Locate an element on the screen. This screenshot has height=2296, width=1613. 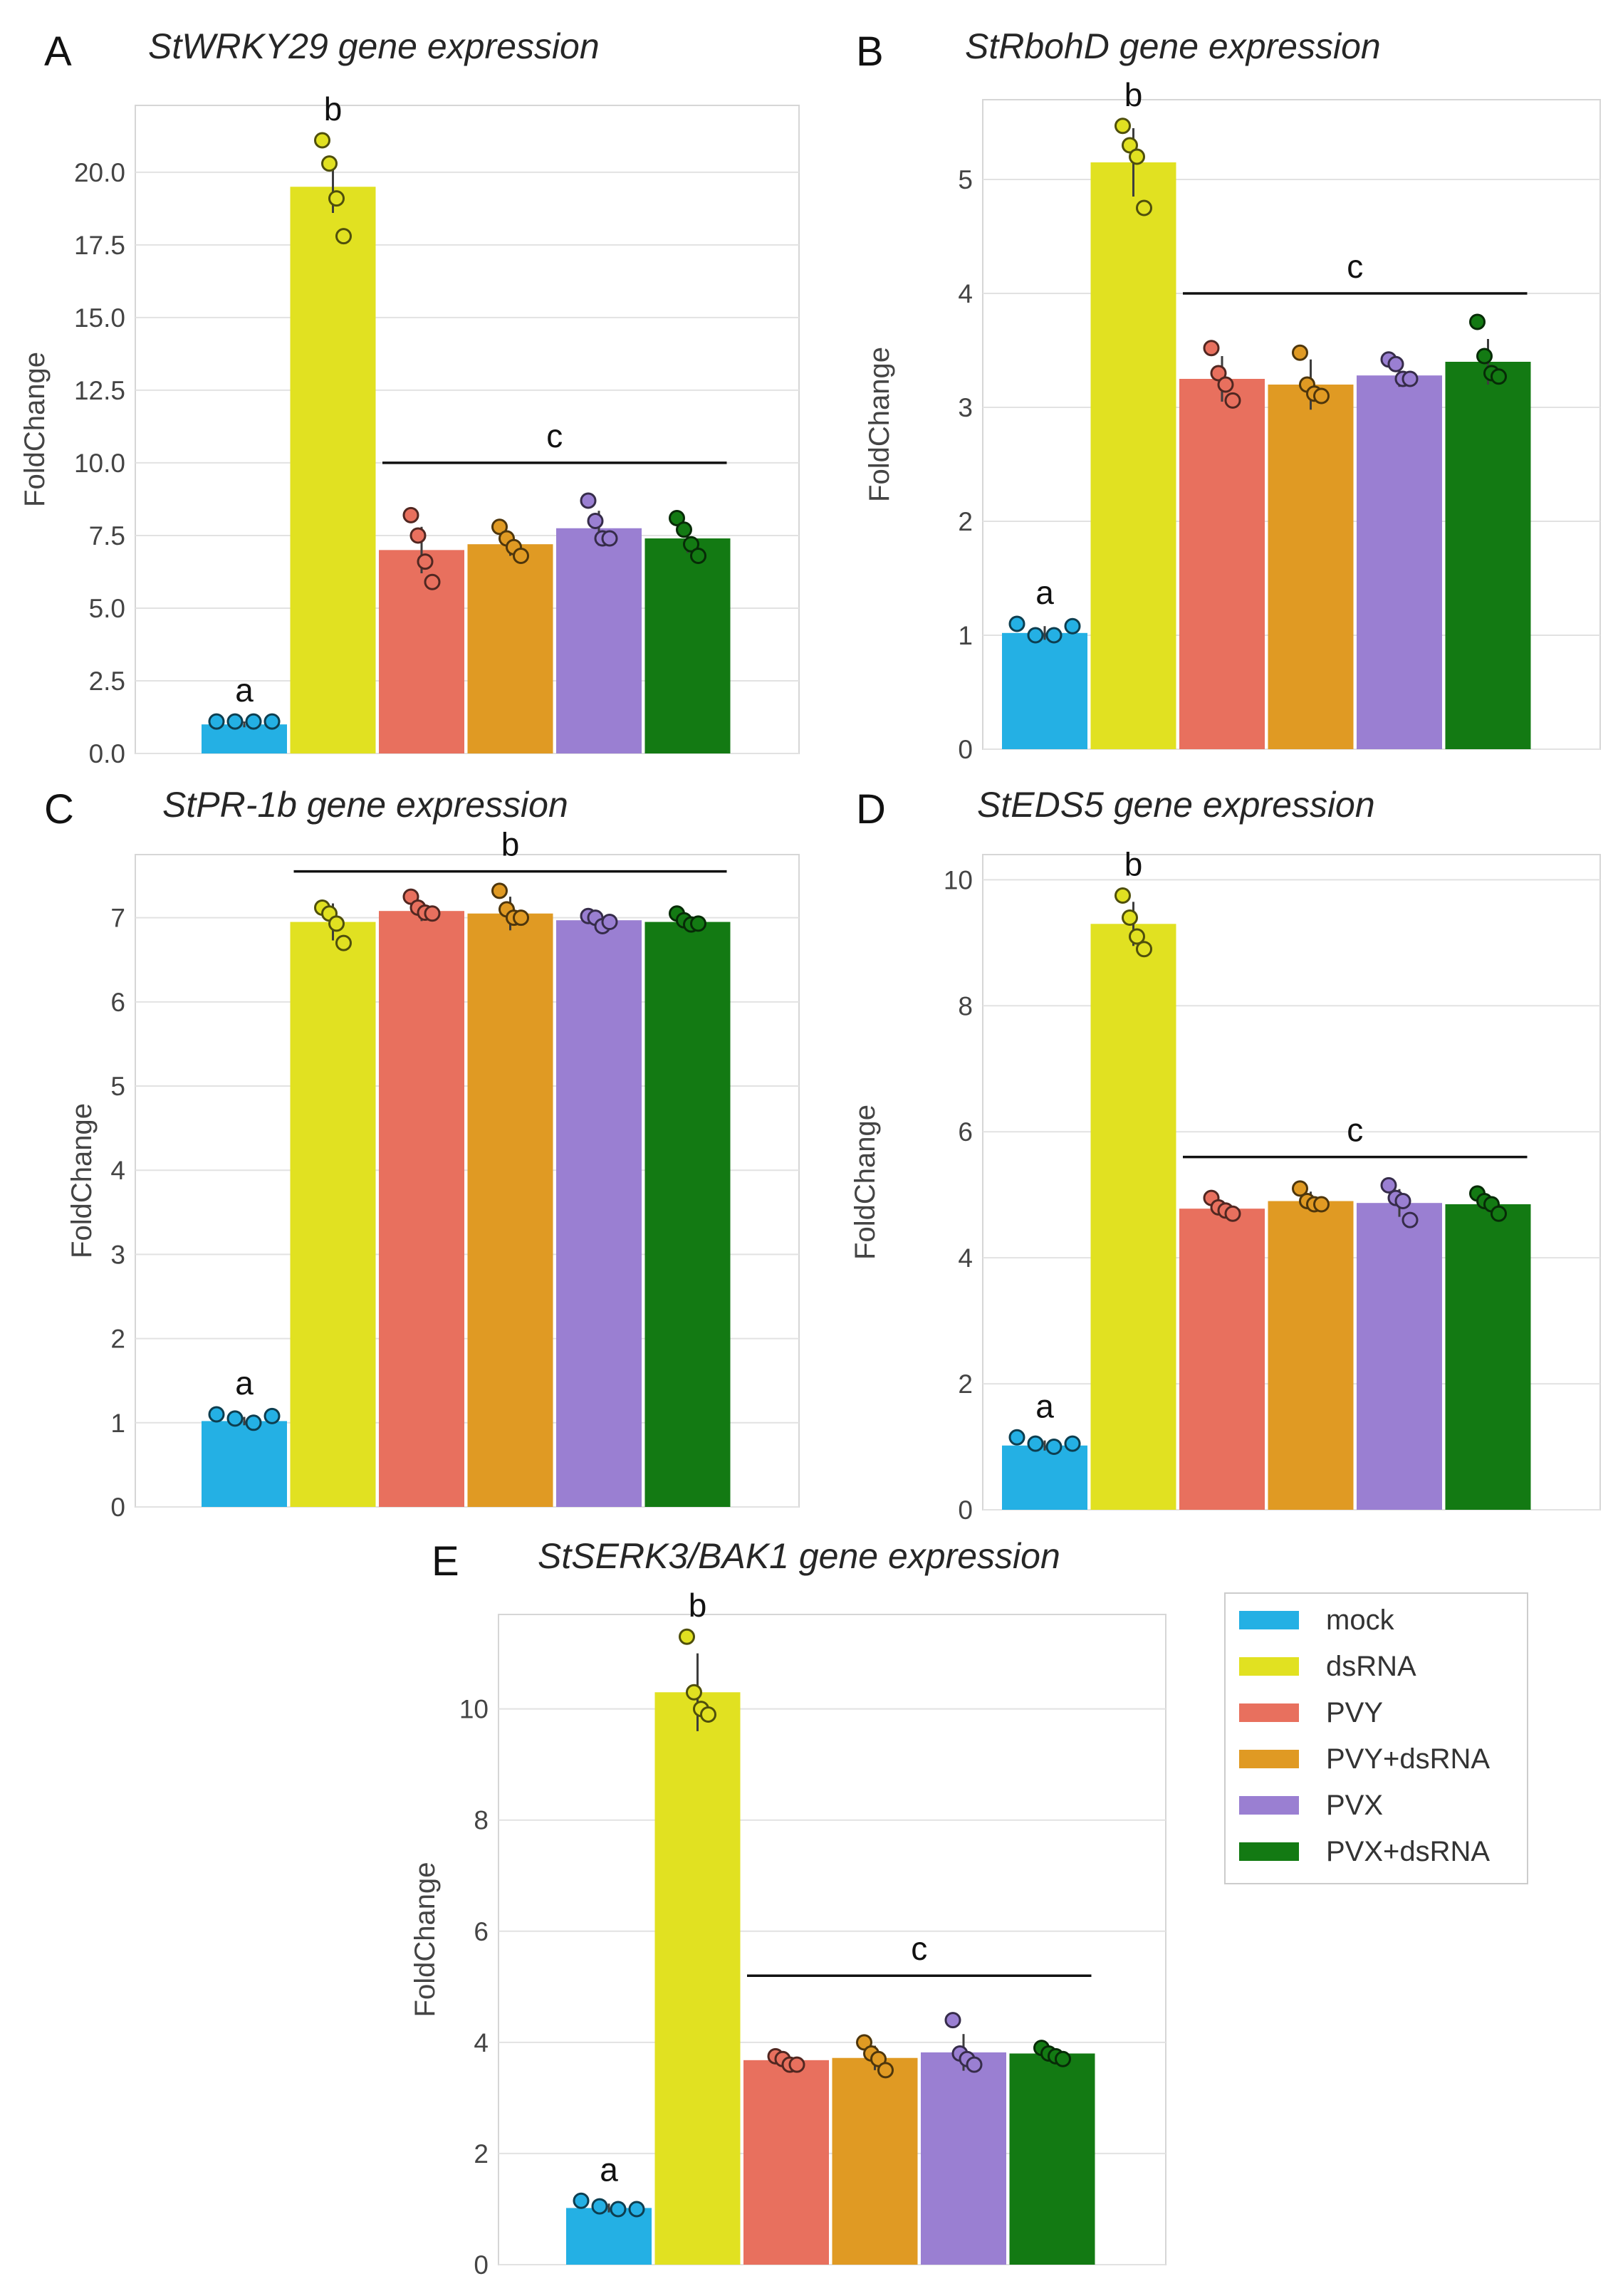
panel-e-point-pvx-dsrna is located at coordinates (1063, 2058).